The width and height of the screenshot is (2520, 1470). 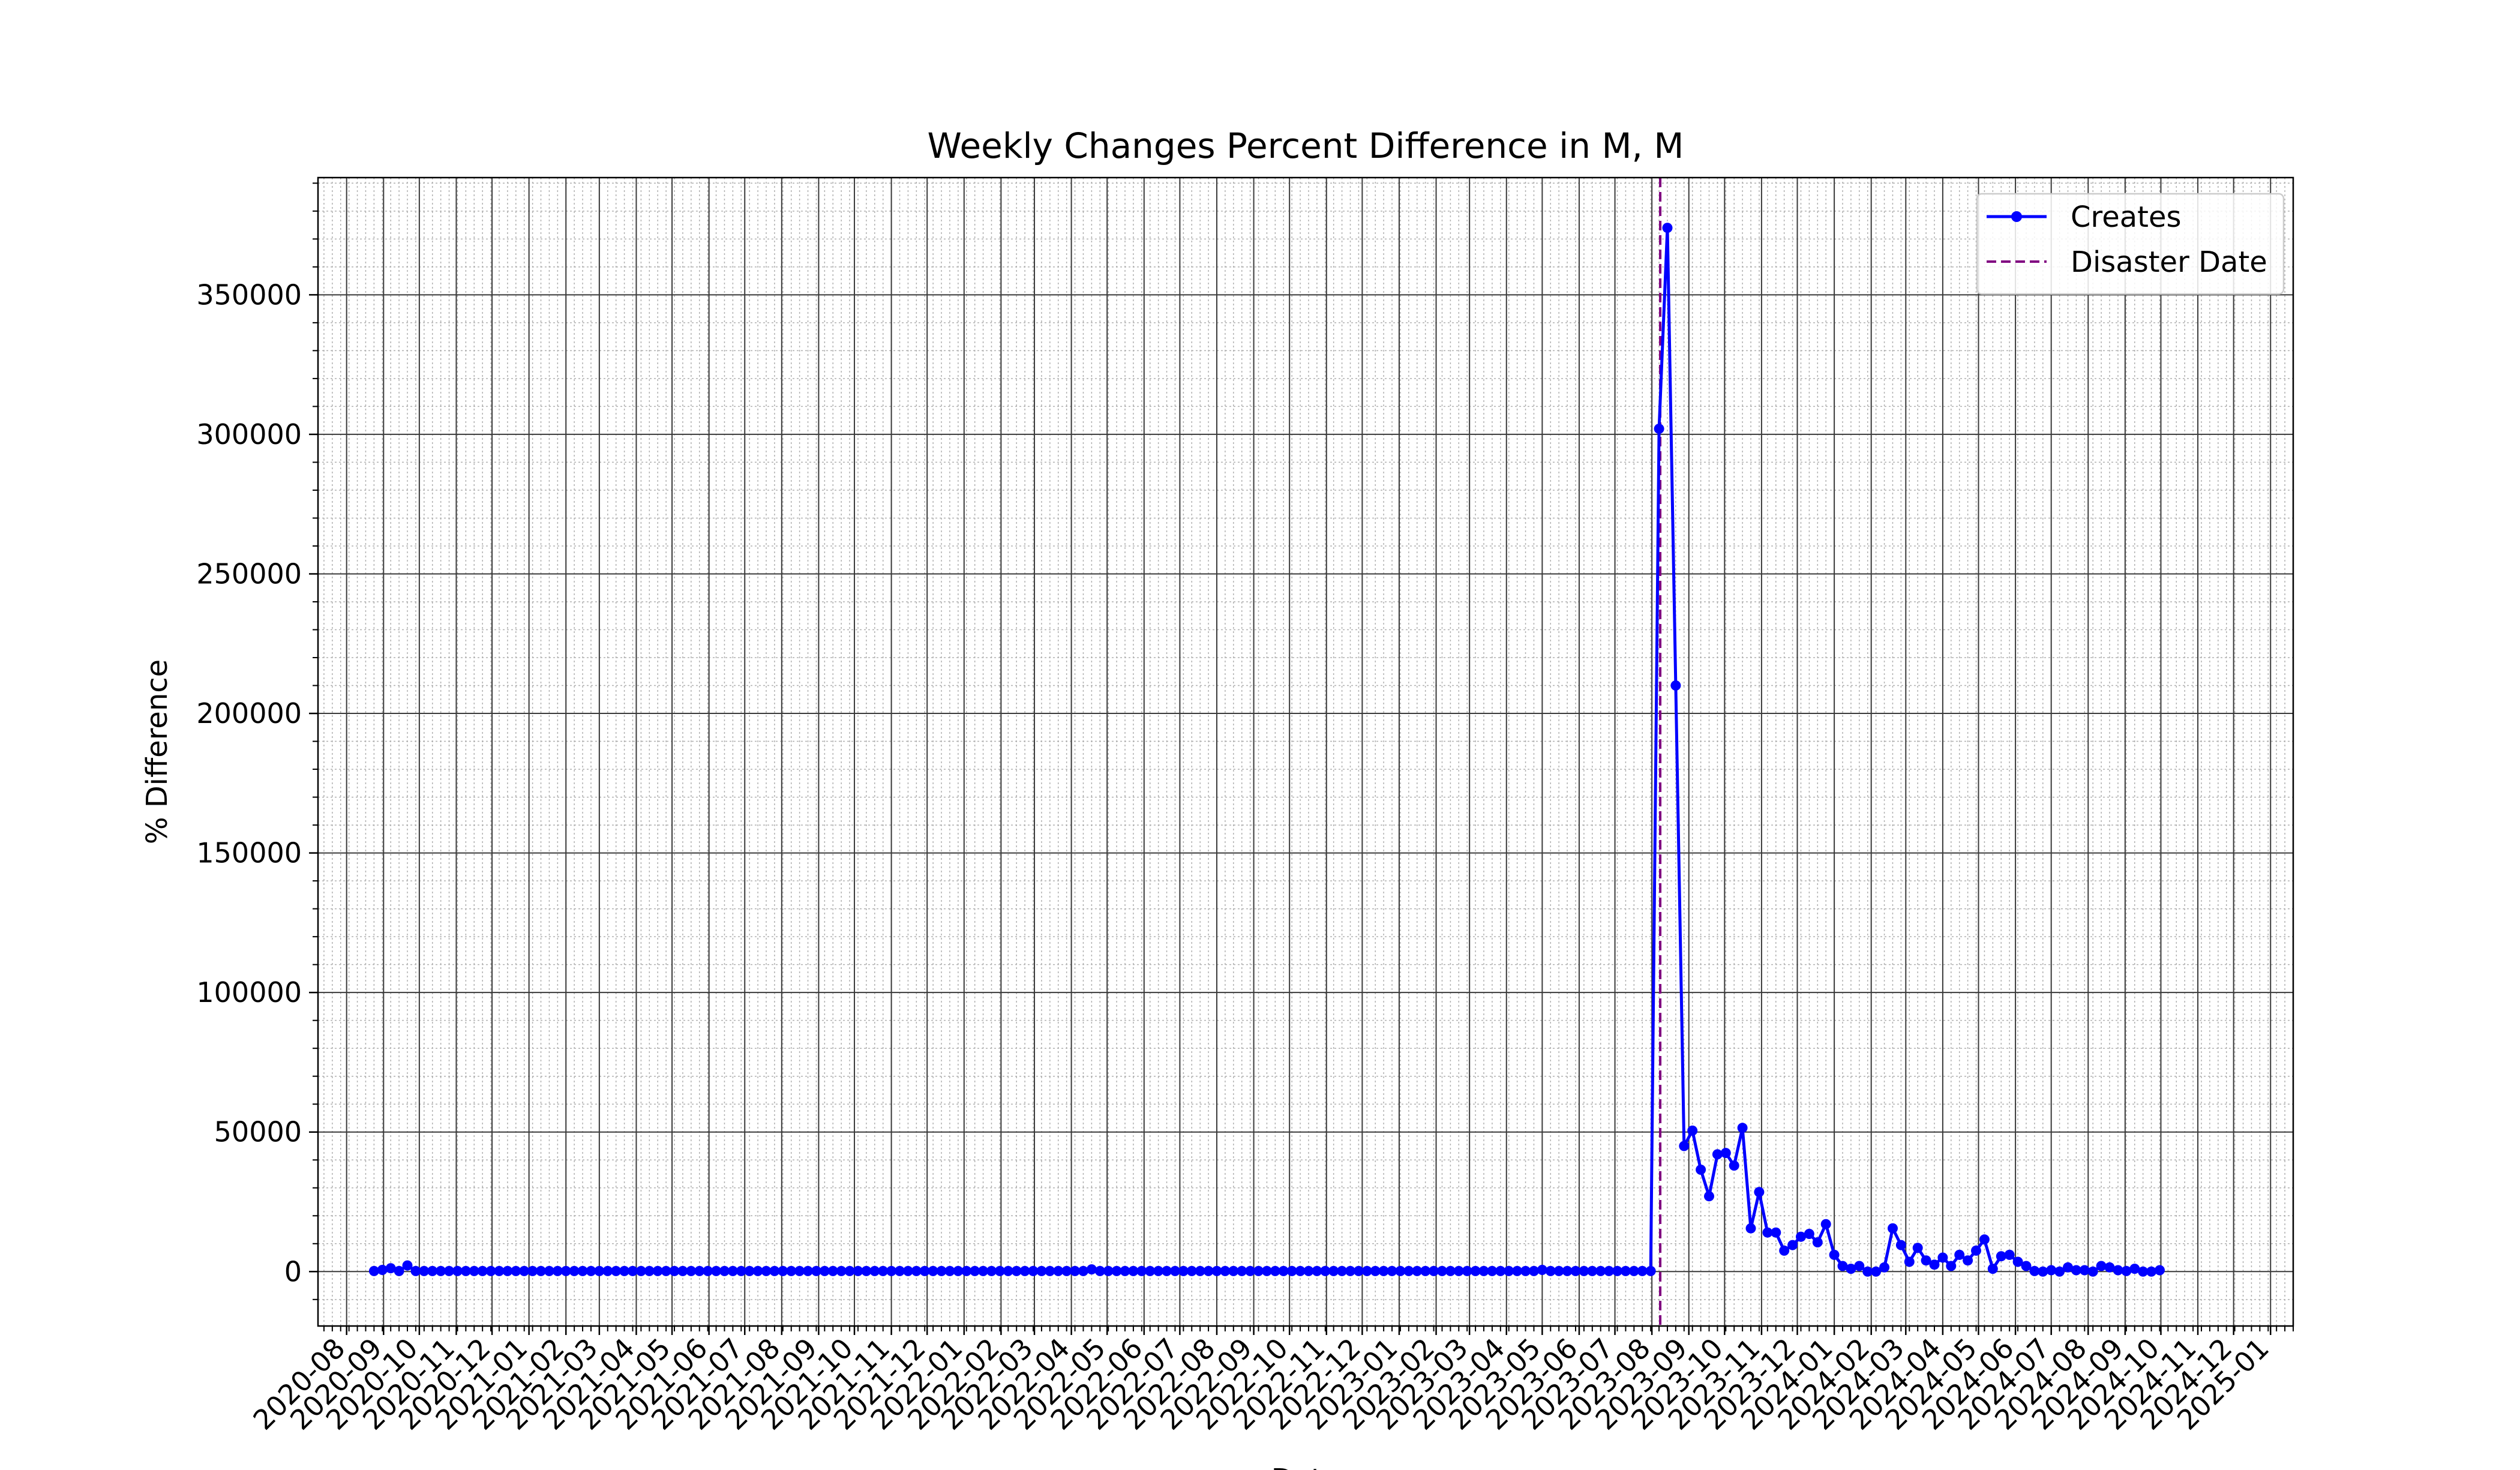 What do you see at coordinates (249, 992) in the screenshot?
I see `y-tick-label: 100000` at bounding box center [249, 992].